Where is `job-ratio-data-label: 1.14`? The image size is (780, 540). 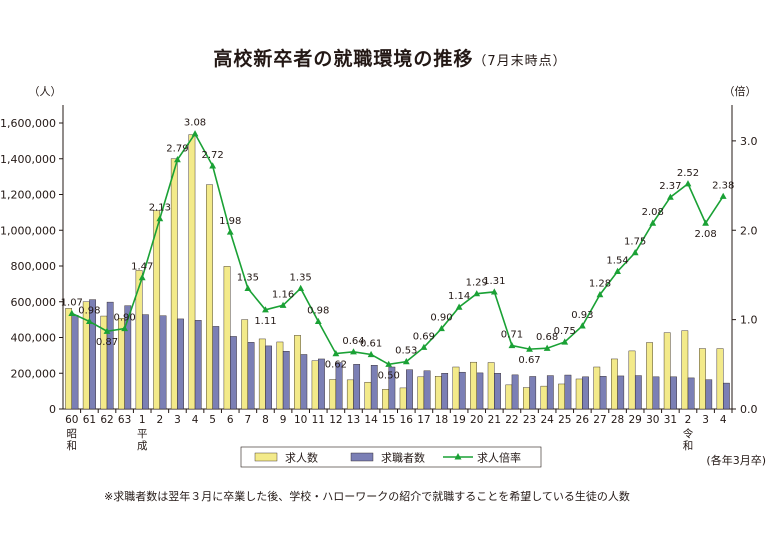 job-ratio-data-label: 1.14 is located at coordinates (459, 296).